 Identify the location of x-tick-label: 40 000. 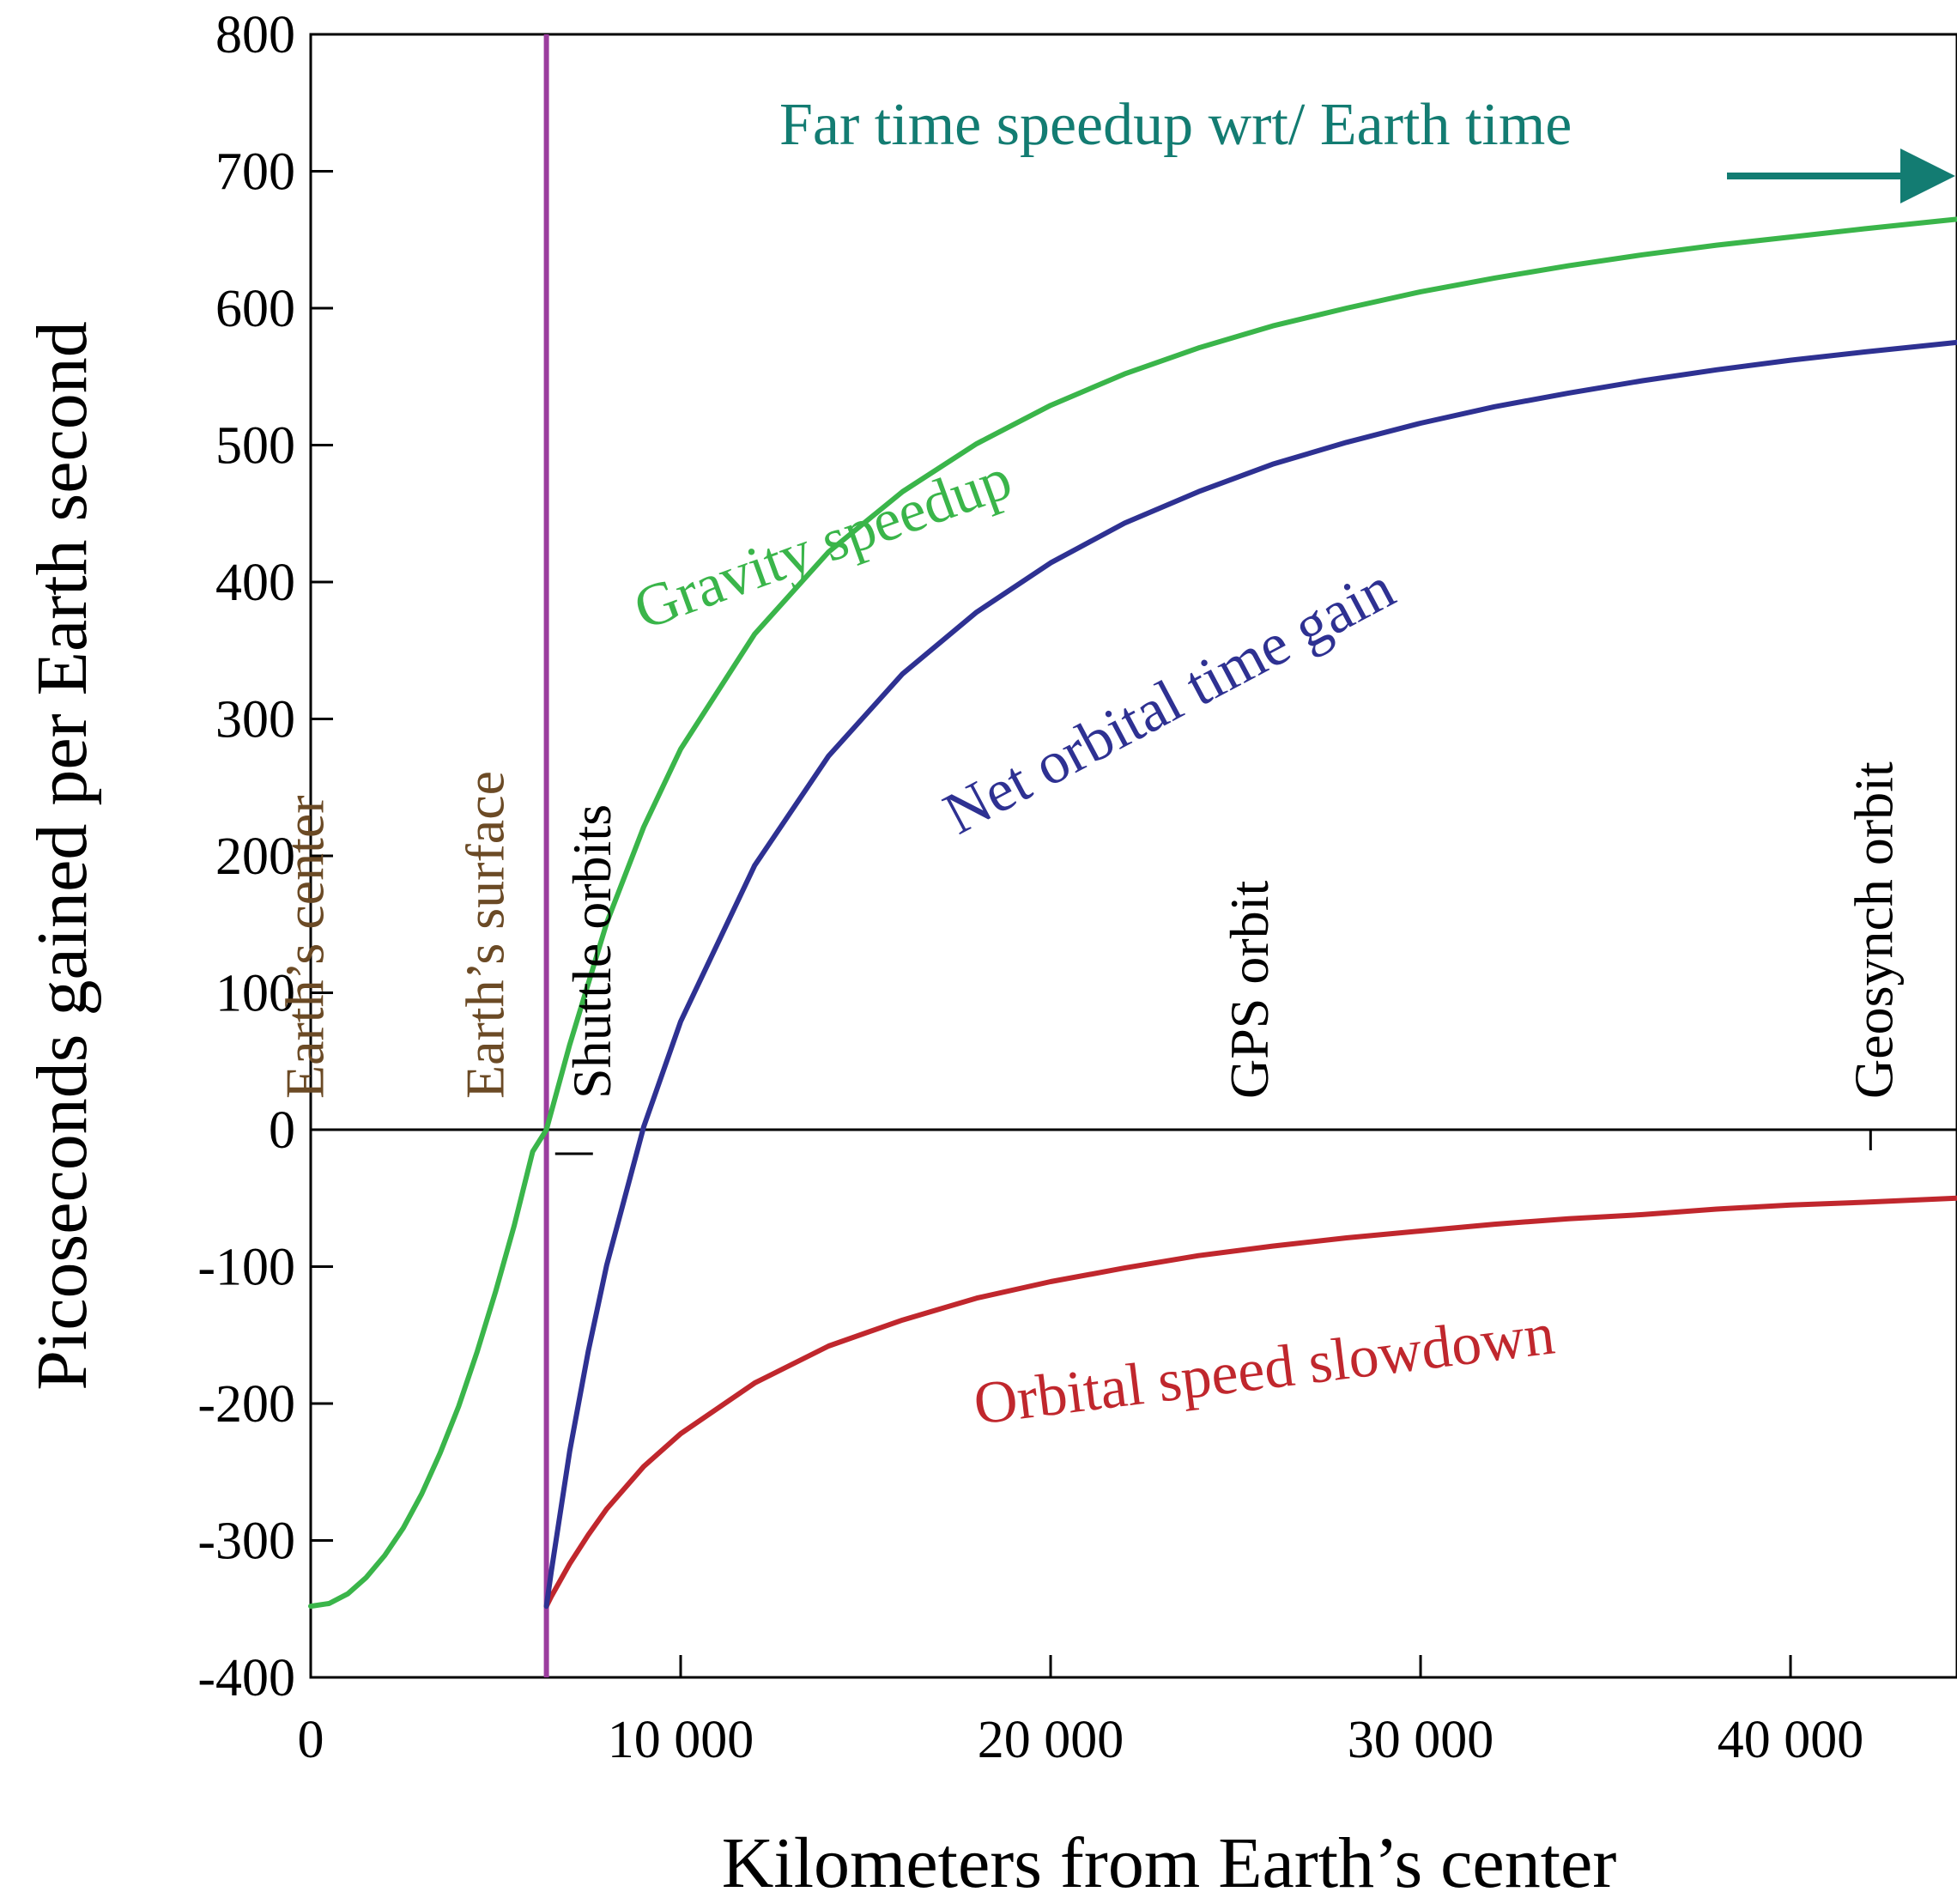
(1791, 1740).